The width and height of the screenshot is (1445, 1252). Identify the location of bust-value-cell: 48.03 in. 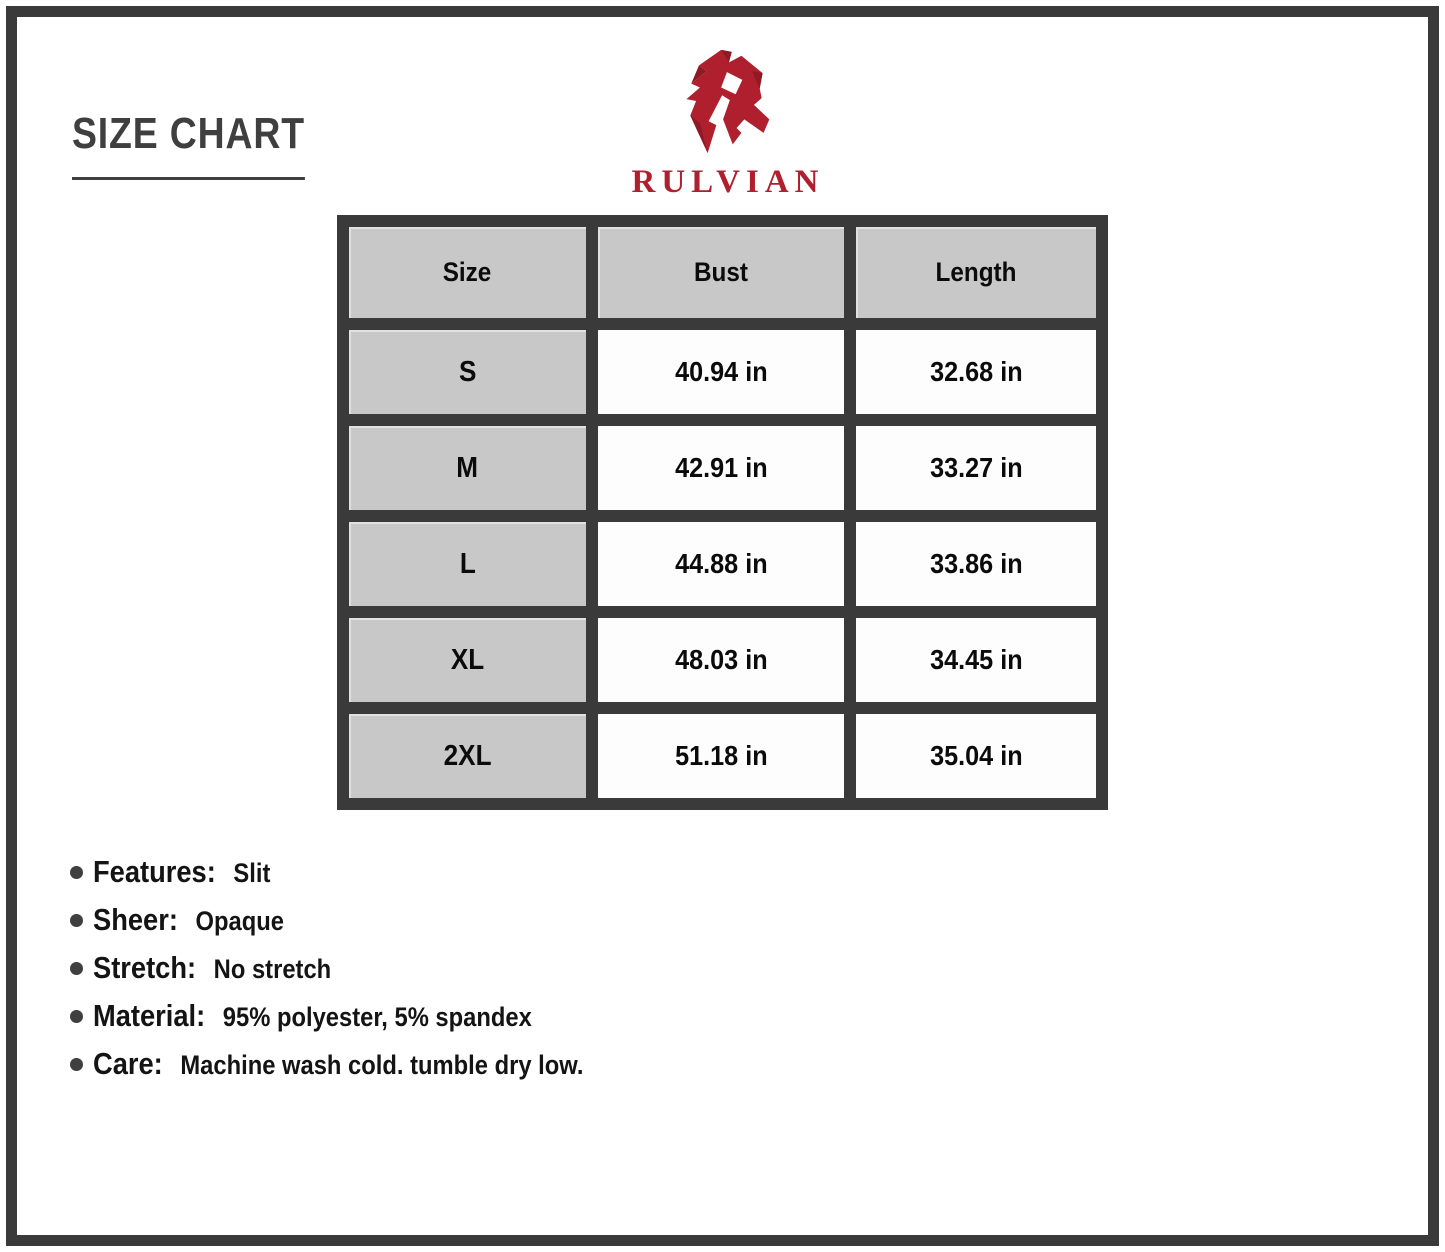
(720, 660).